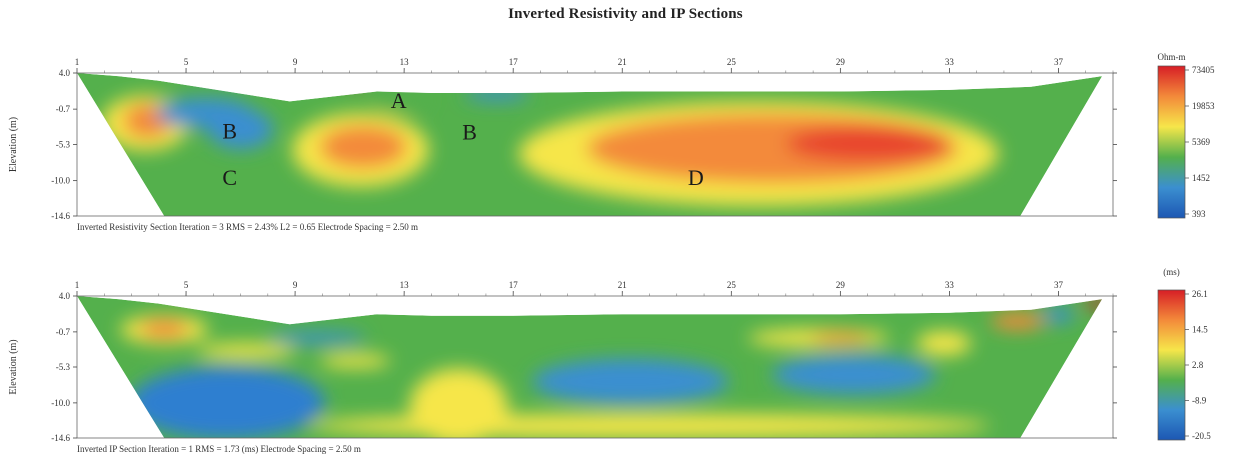 This screenshot has width=1251, height=458. What do you see at coordinates (1200, 294) in the screenshot?
I see `colorbar-label: 26.1` at bounding box center [1200, 294].